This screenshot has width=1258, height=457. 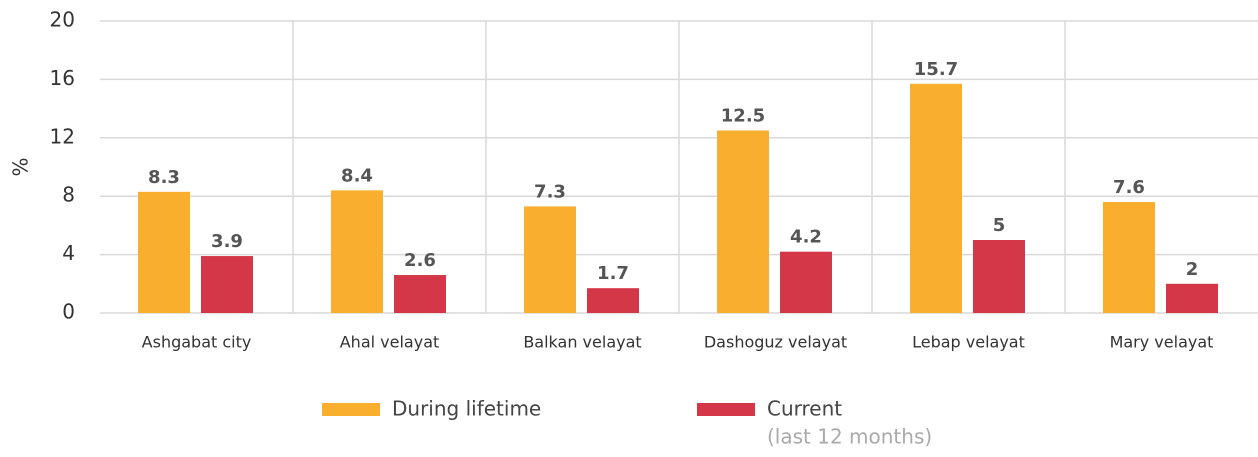 What do you see at coordinates (806, 237) in the screenshot?
I see `data-label: 4.2` at bounding box center [806, 237].